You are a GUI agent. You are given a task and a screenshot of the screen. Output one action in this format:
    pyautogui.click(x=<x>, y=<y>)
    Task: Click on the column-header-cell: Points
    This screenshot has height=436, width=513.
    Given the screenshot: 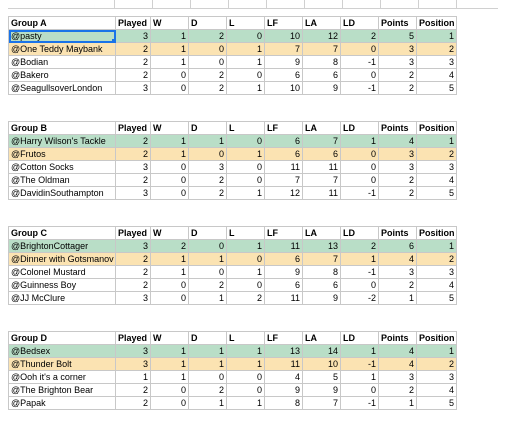 What is the action you would take?
    pyautogui.click(x=397, y=23)
    